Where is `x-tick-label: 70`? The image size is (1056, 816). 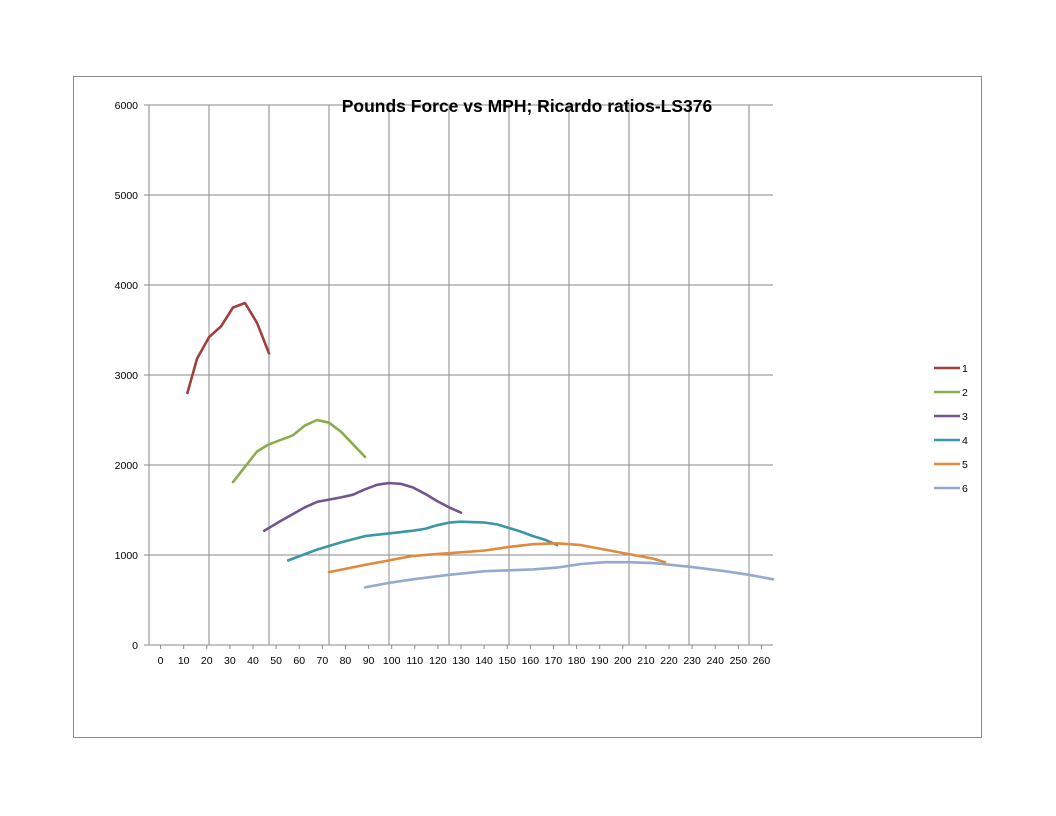 x-tick-label: 70 is located at coordinates (322, 661).